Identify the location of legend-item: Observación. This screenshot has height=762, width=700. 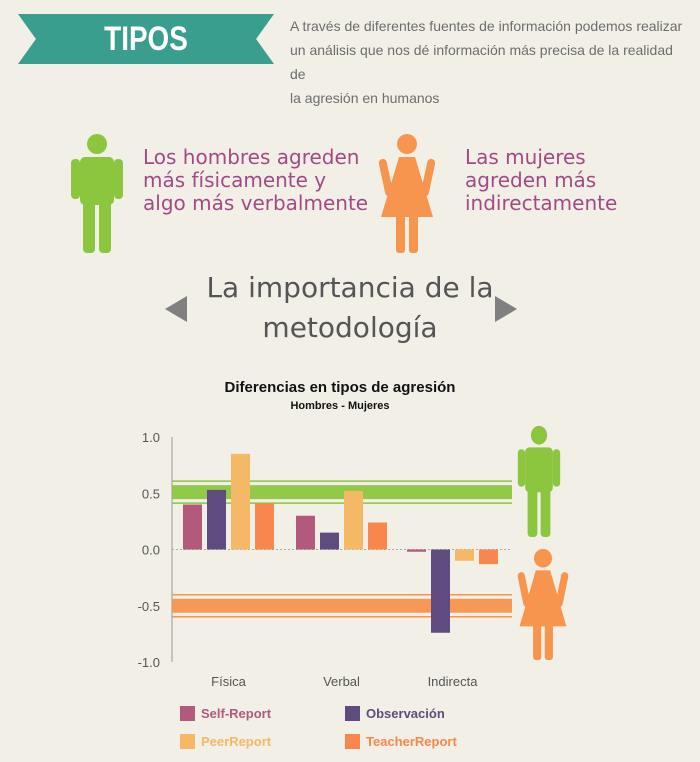
(395, 713).